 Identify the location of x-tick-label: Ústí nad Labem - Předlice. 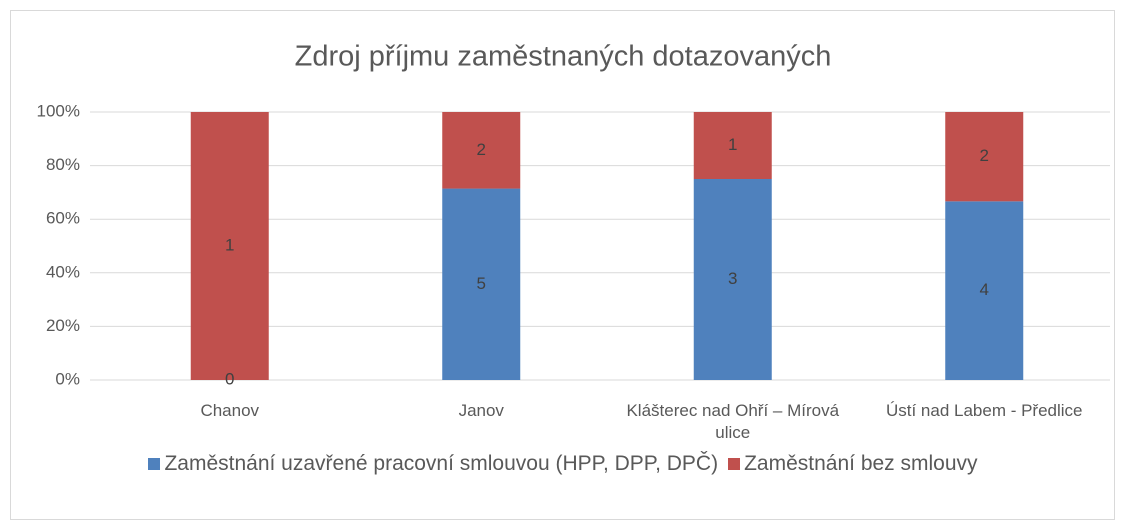
(984, 410).